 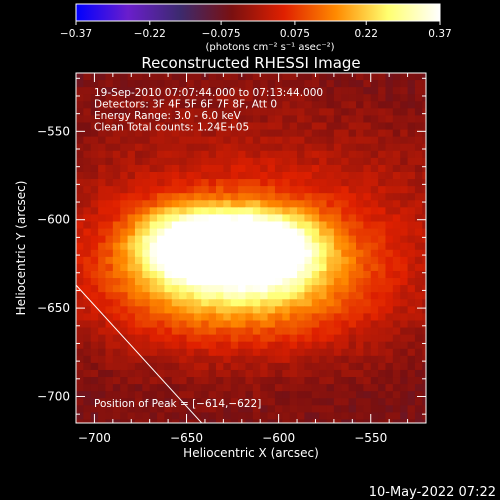 What do you see at coordinates (295, 34) in the screenshot?
I see `colorbar-tick-label: 0.075` at bounding box center [295, 34].